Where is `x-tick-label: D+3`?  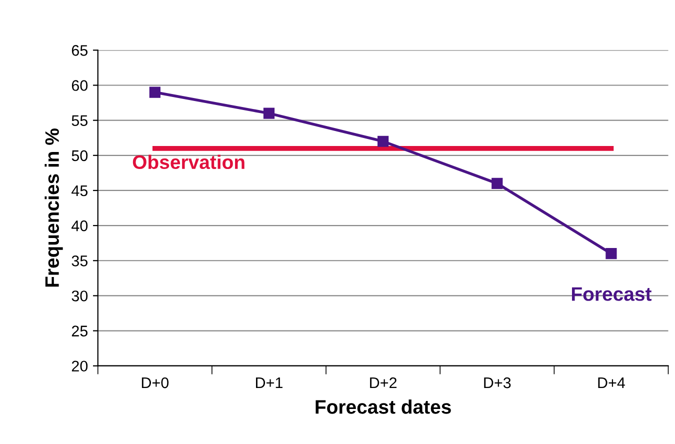 x-tick-label: D+3 is located at coordinates (497, 382).